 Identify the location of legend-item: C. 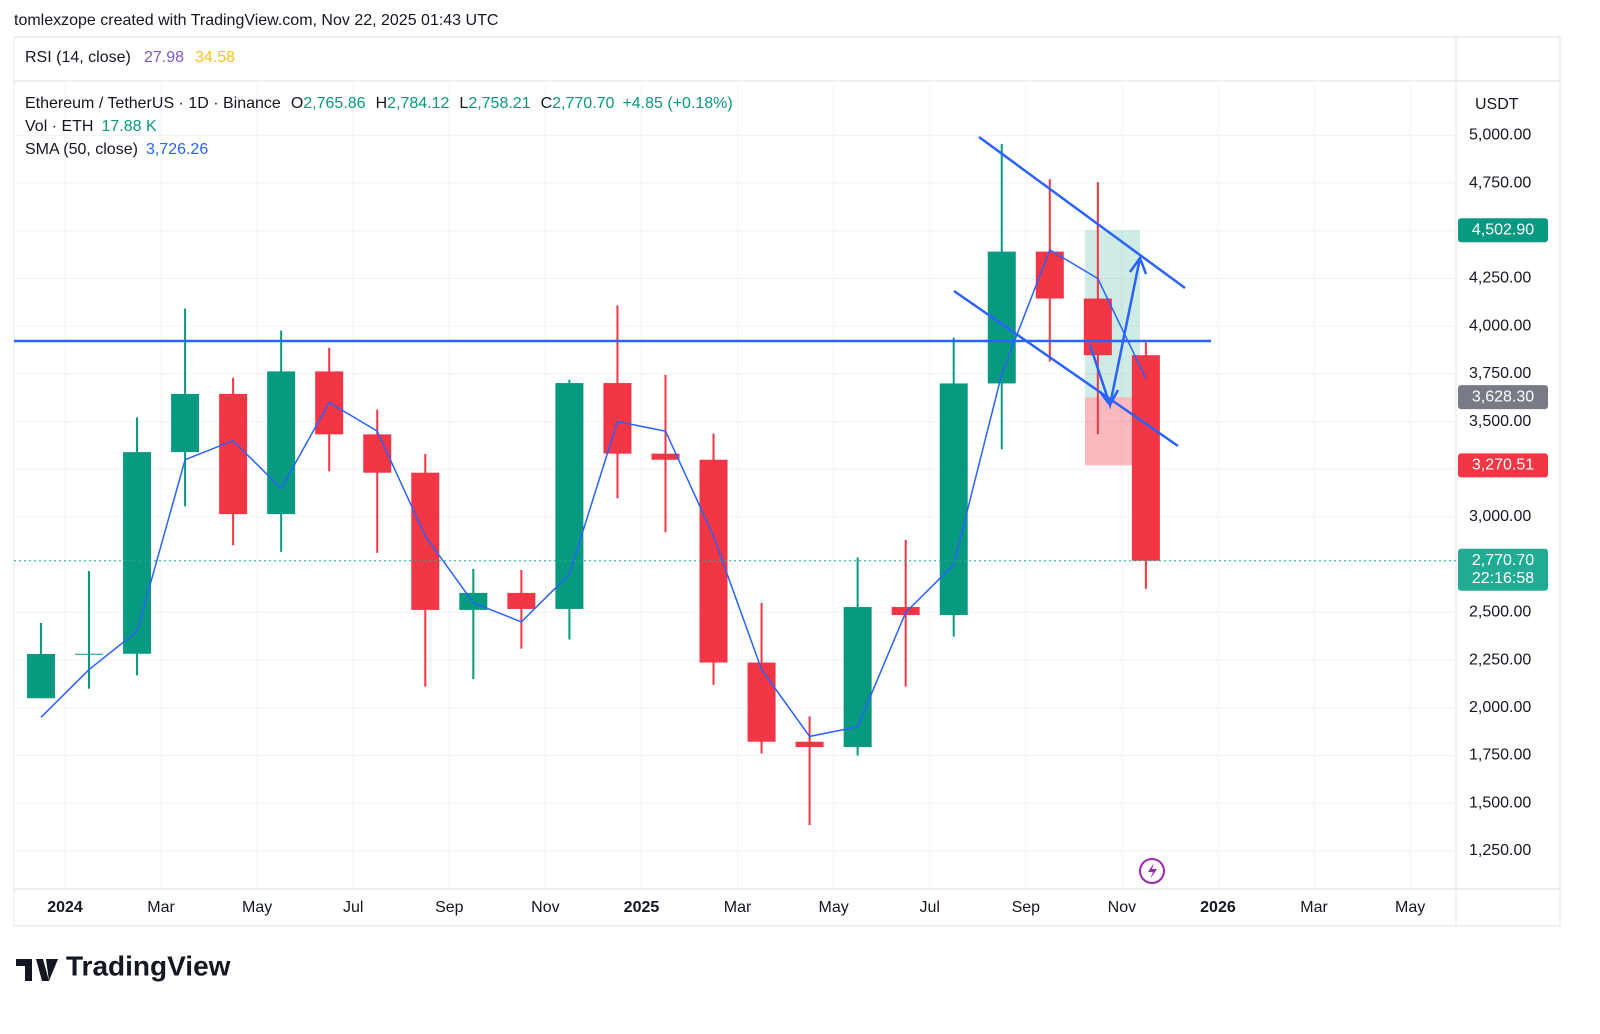
(547, 103).